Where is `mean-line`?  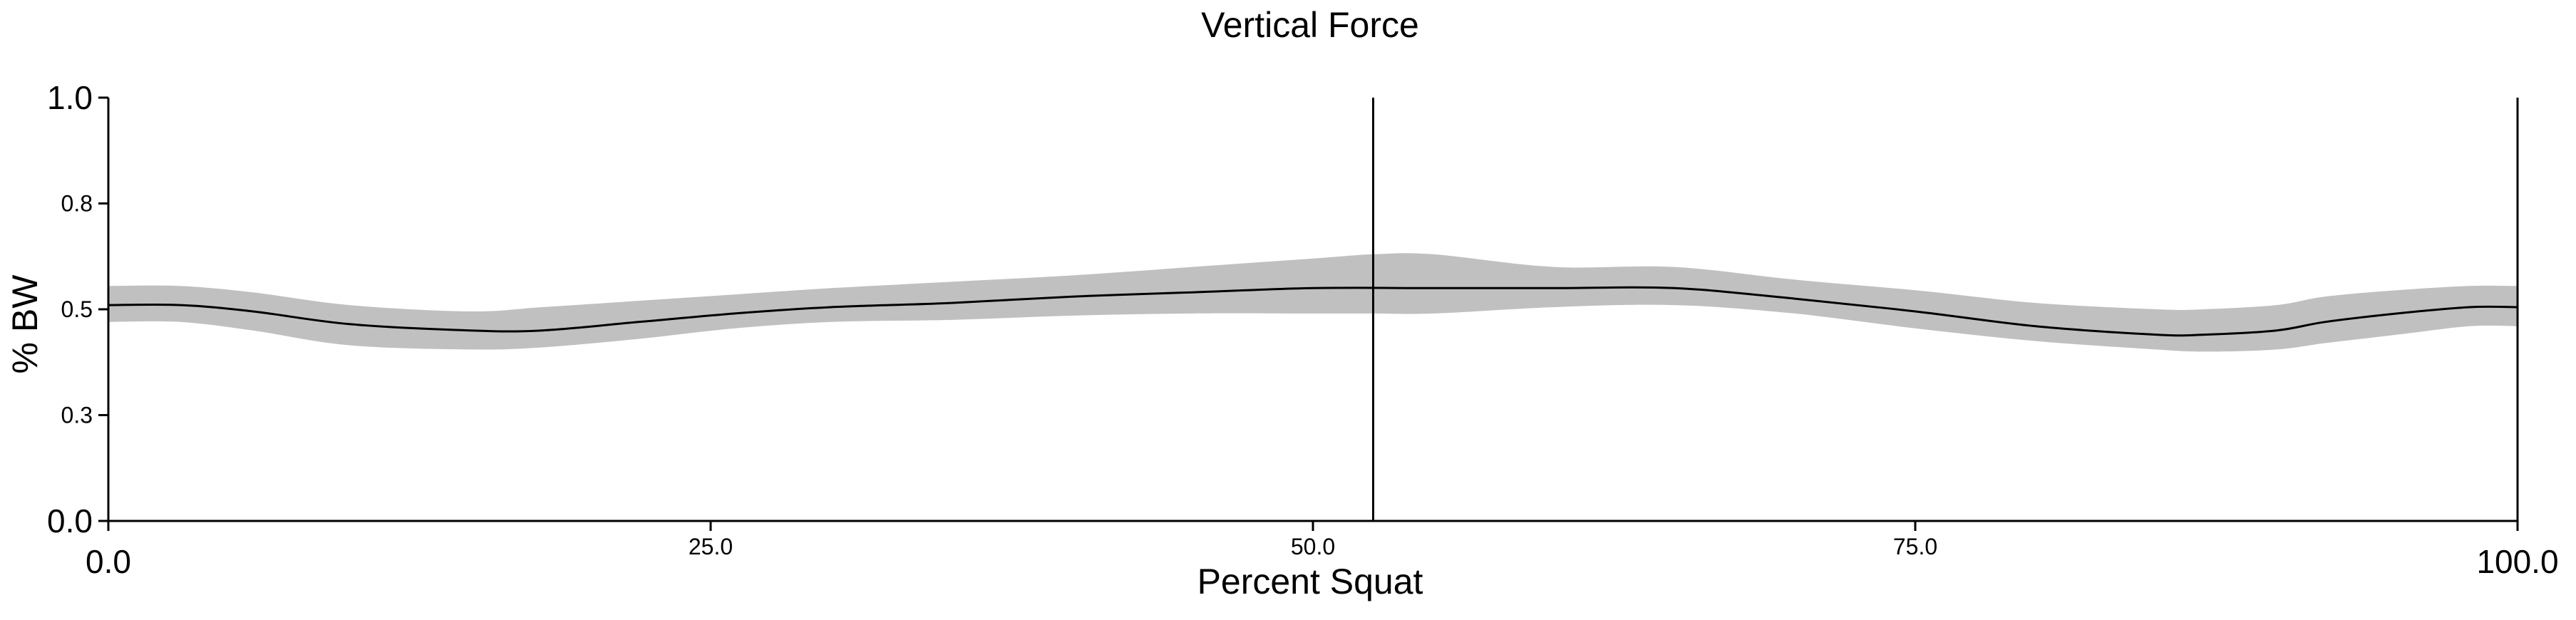
mean-line is located at coordinates (1313, 311).